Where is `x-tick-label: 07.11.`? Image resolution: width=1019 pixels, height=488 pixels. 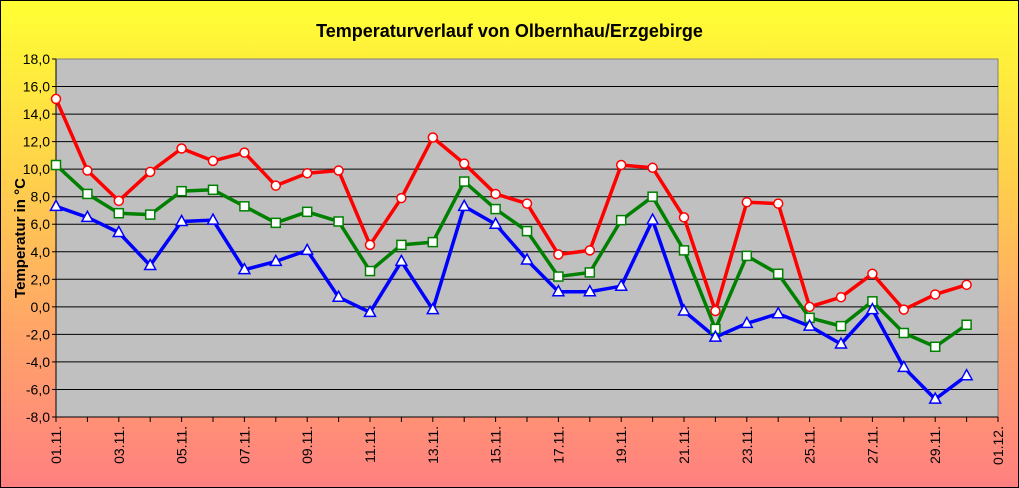 x-tick-label: 07.11. is located at coordinates (244, 445).